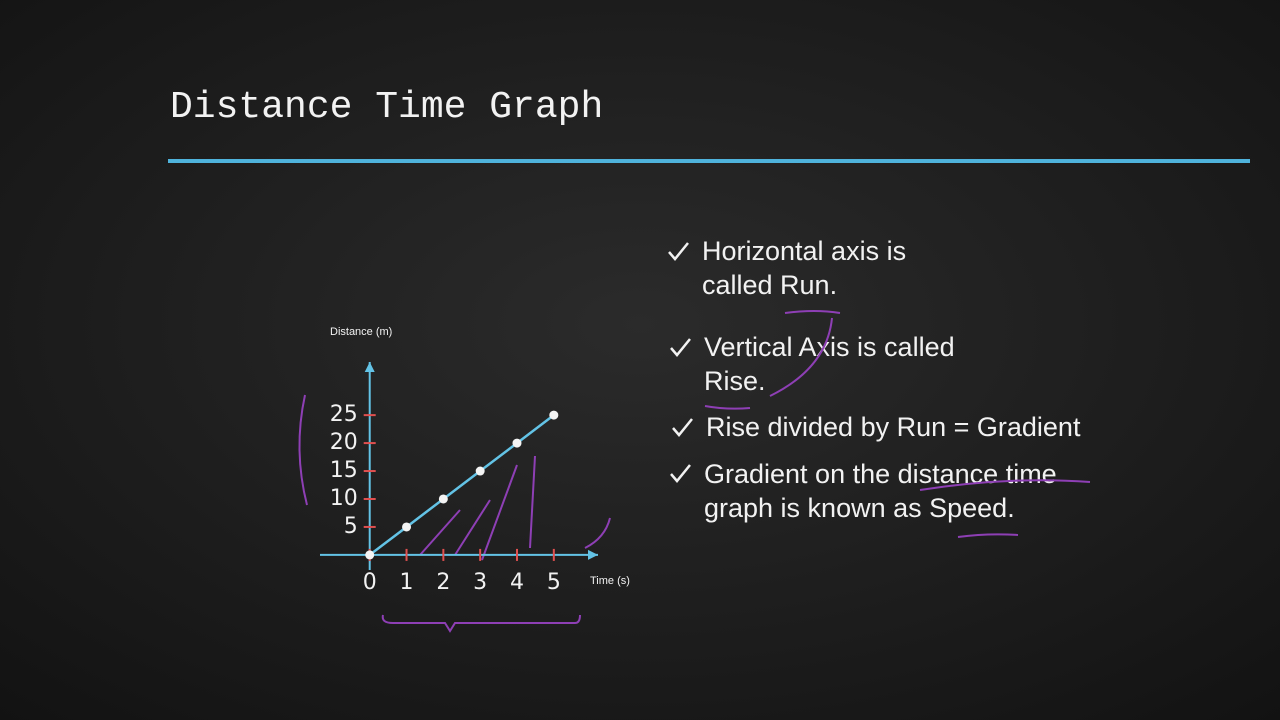  I want to click on data-line, so click(461, 485).